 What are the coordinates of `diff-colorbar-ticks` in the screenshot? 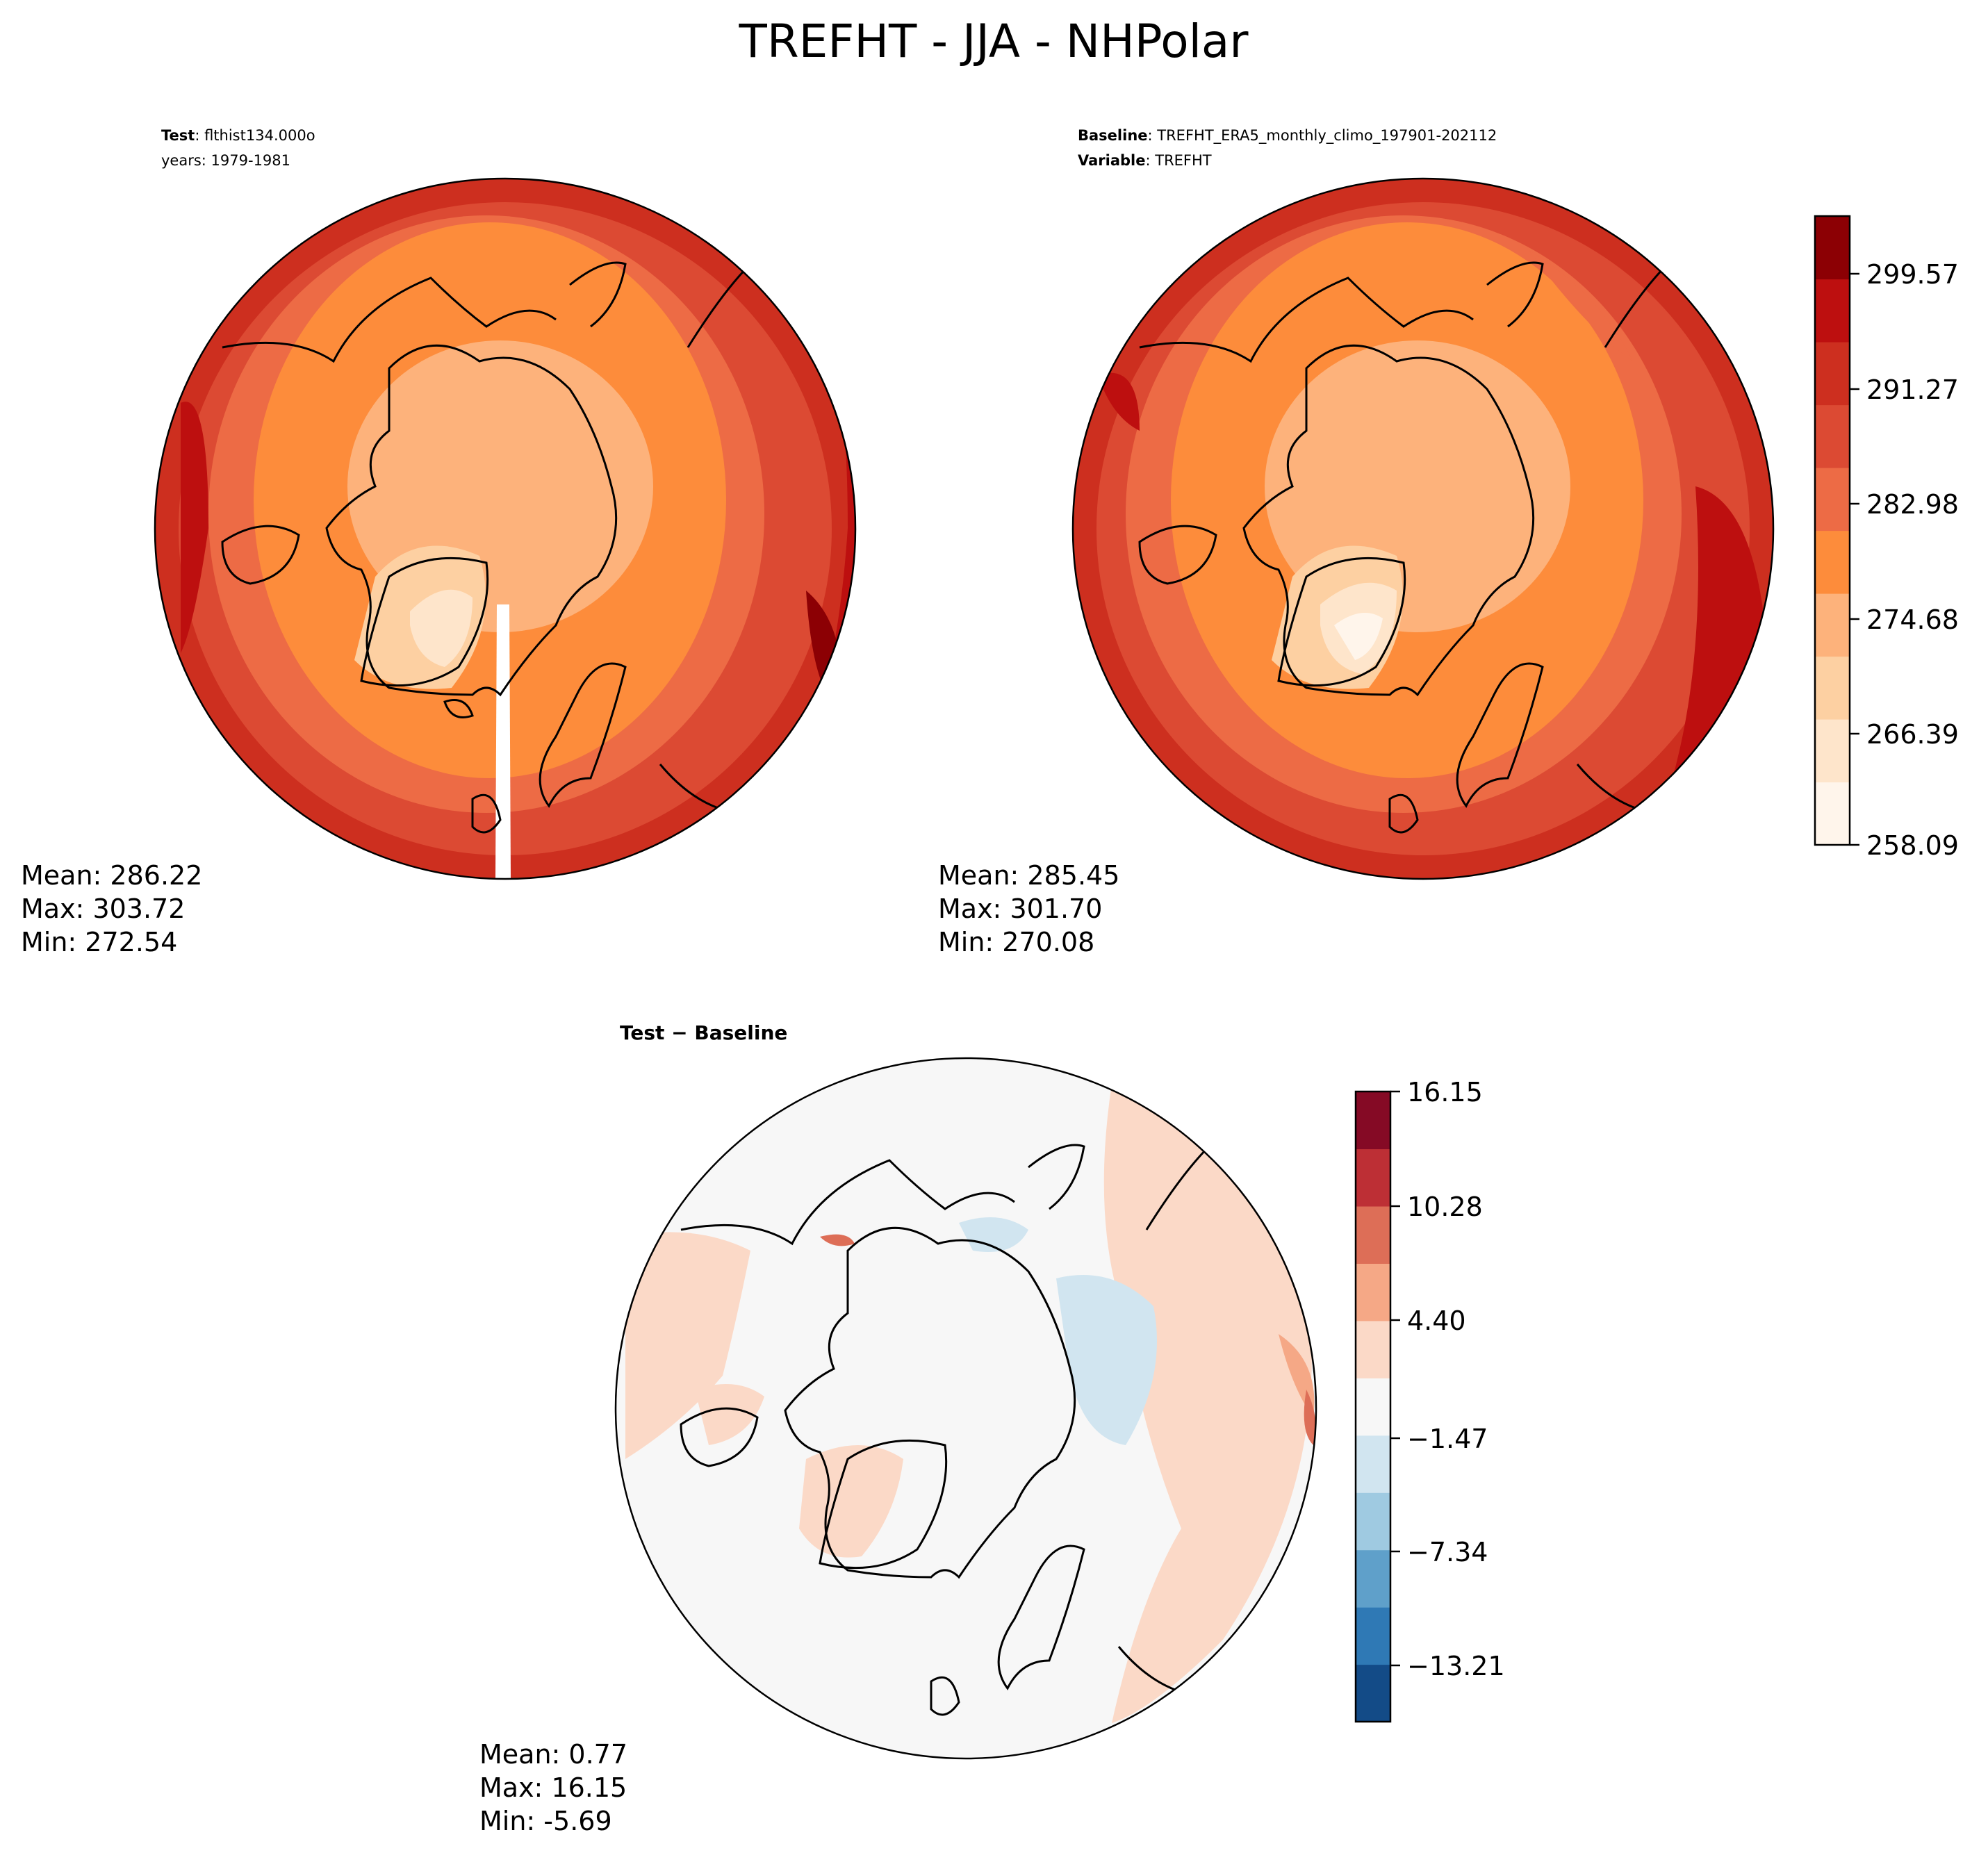 It's located at (1395, 1378).